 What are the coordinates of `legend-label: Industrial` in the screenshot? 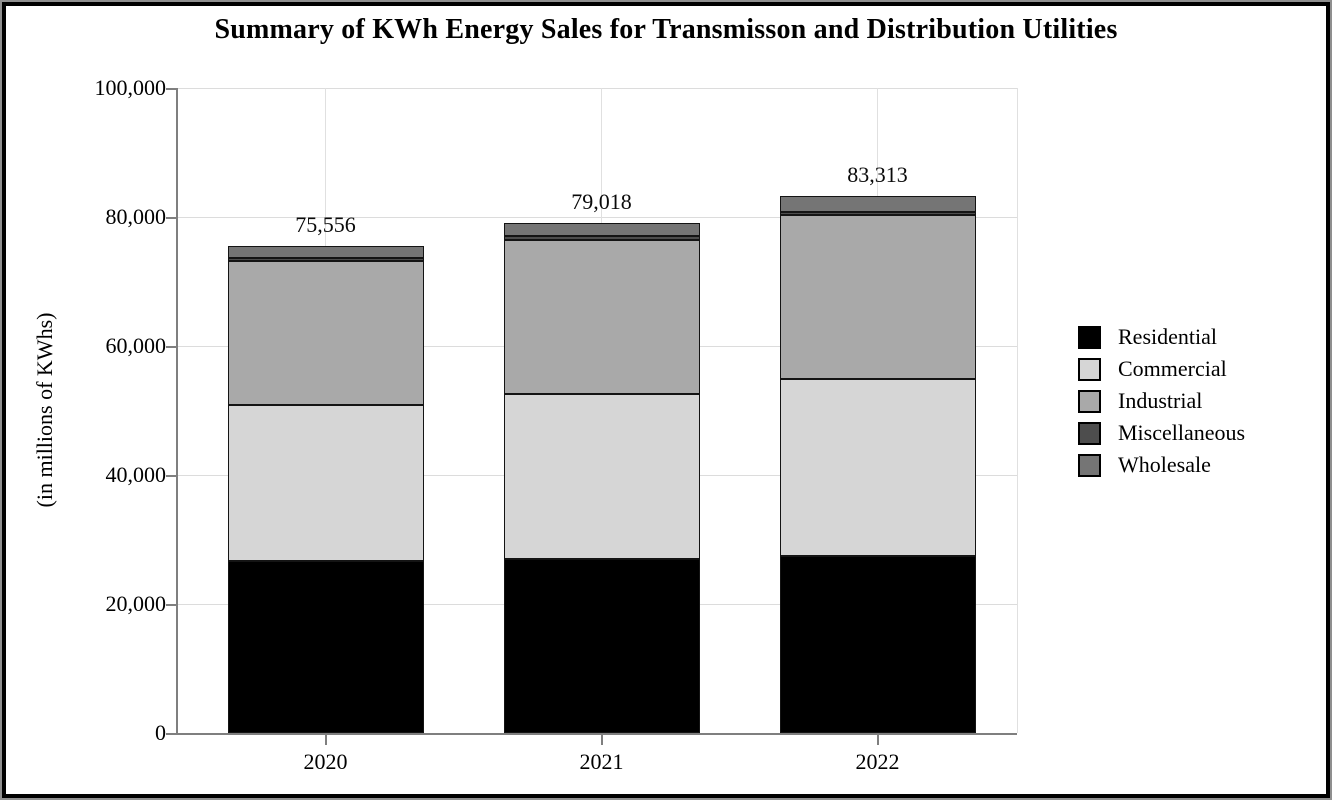 It's located at (1160, 400).